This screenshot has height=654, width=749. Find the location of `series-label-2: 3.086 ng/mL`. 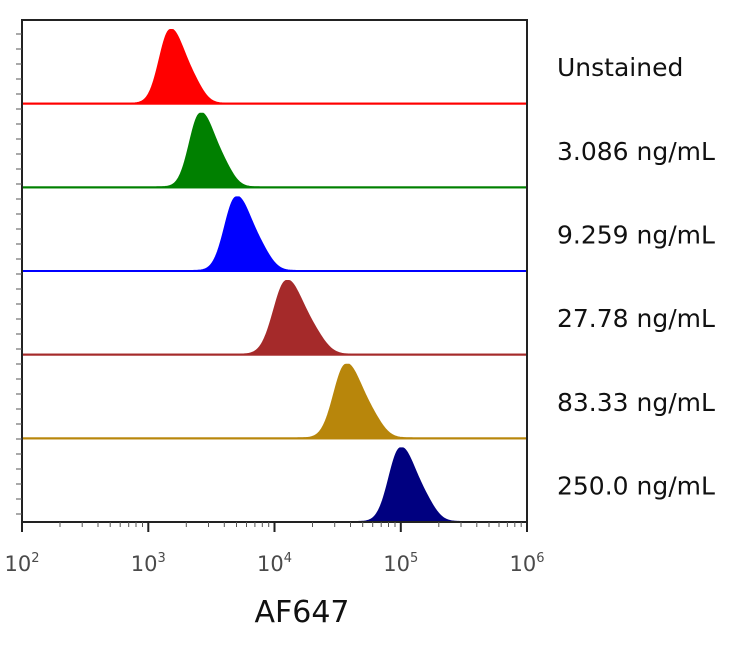

series-label-2: 3.086 ng/mL is located at coordinates (636, 151).